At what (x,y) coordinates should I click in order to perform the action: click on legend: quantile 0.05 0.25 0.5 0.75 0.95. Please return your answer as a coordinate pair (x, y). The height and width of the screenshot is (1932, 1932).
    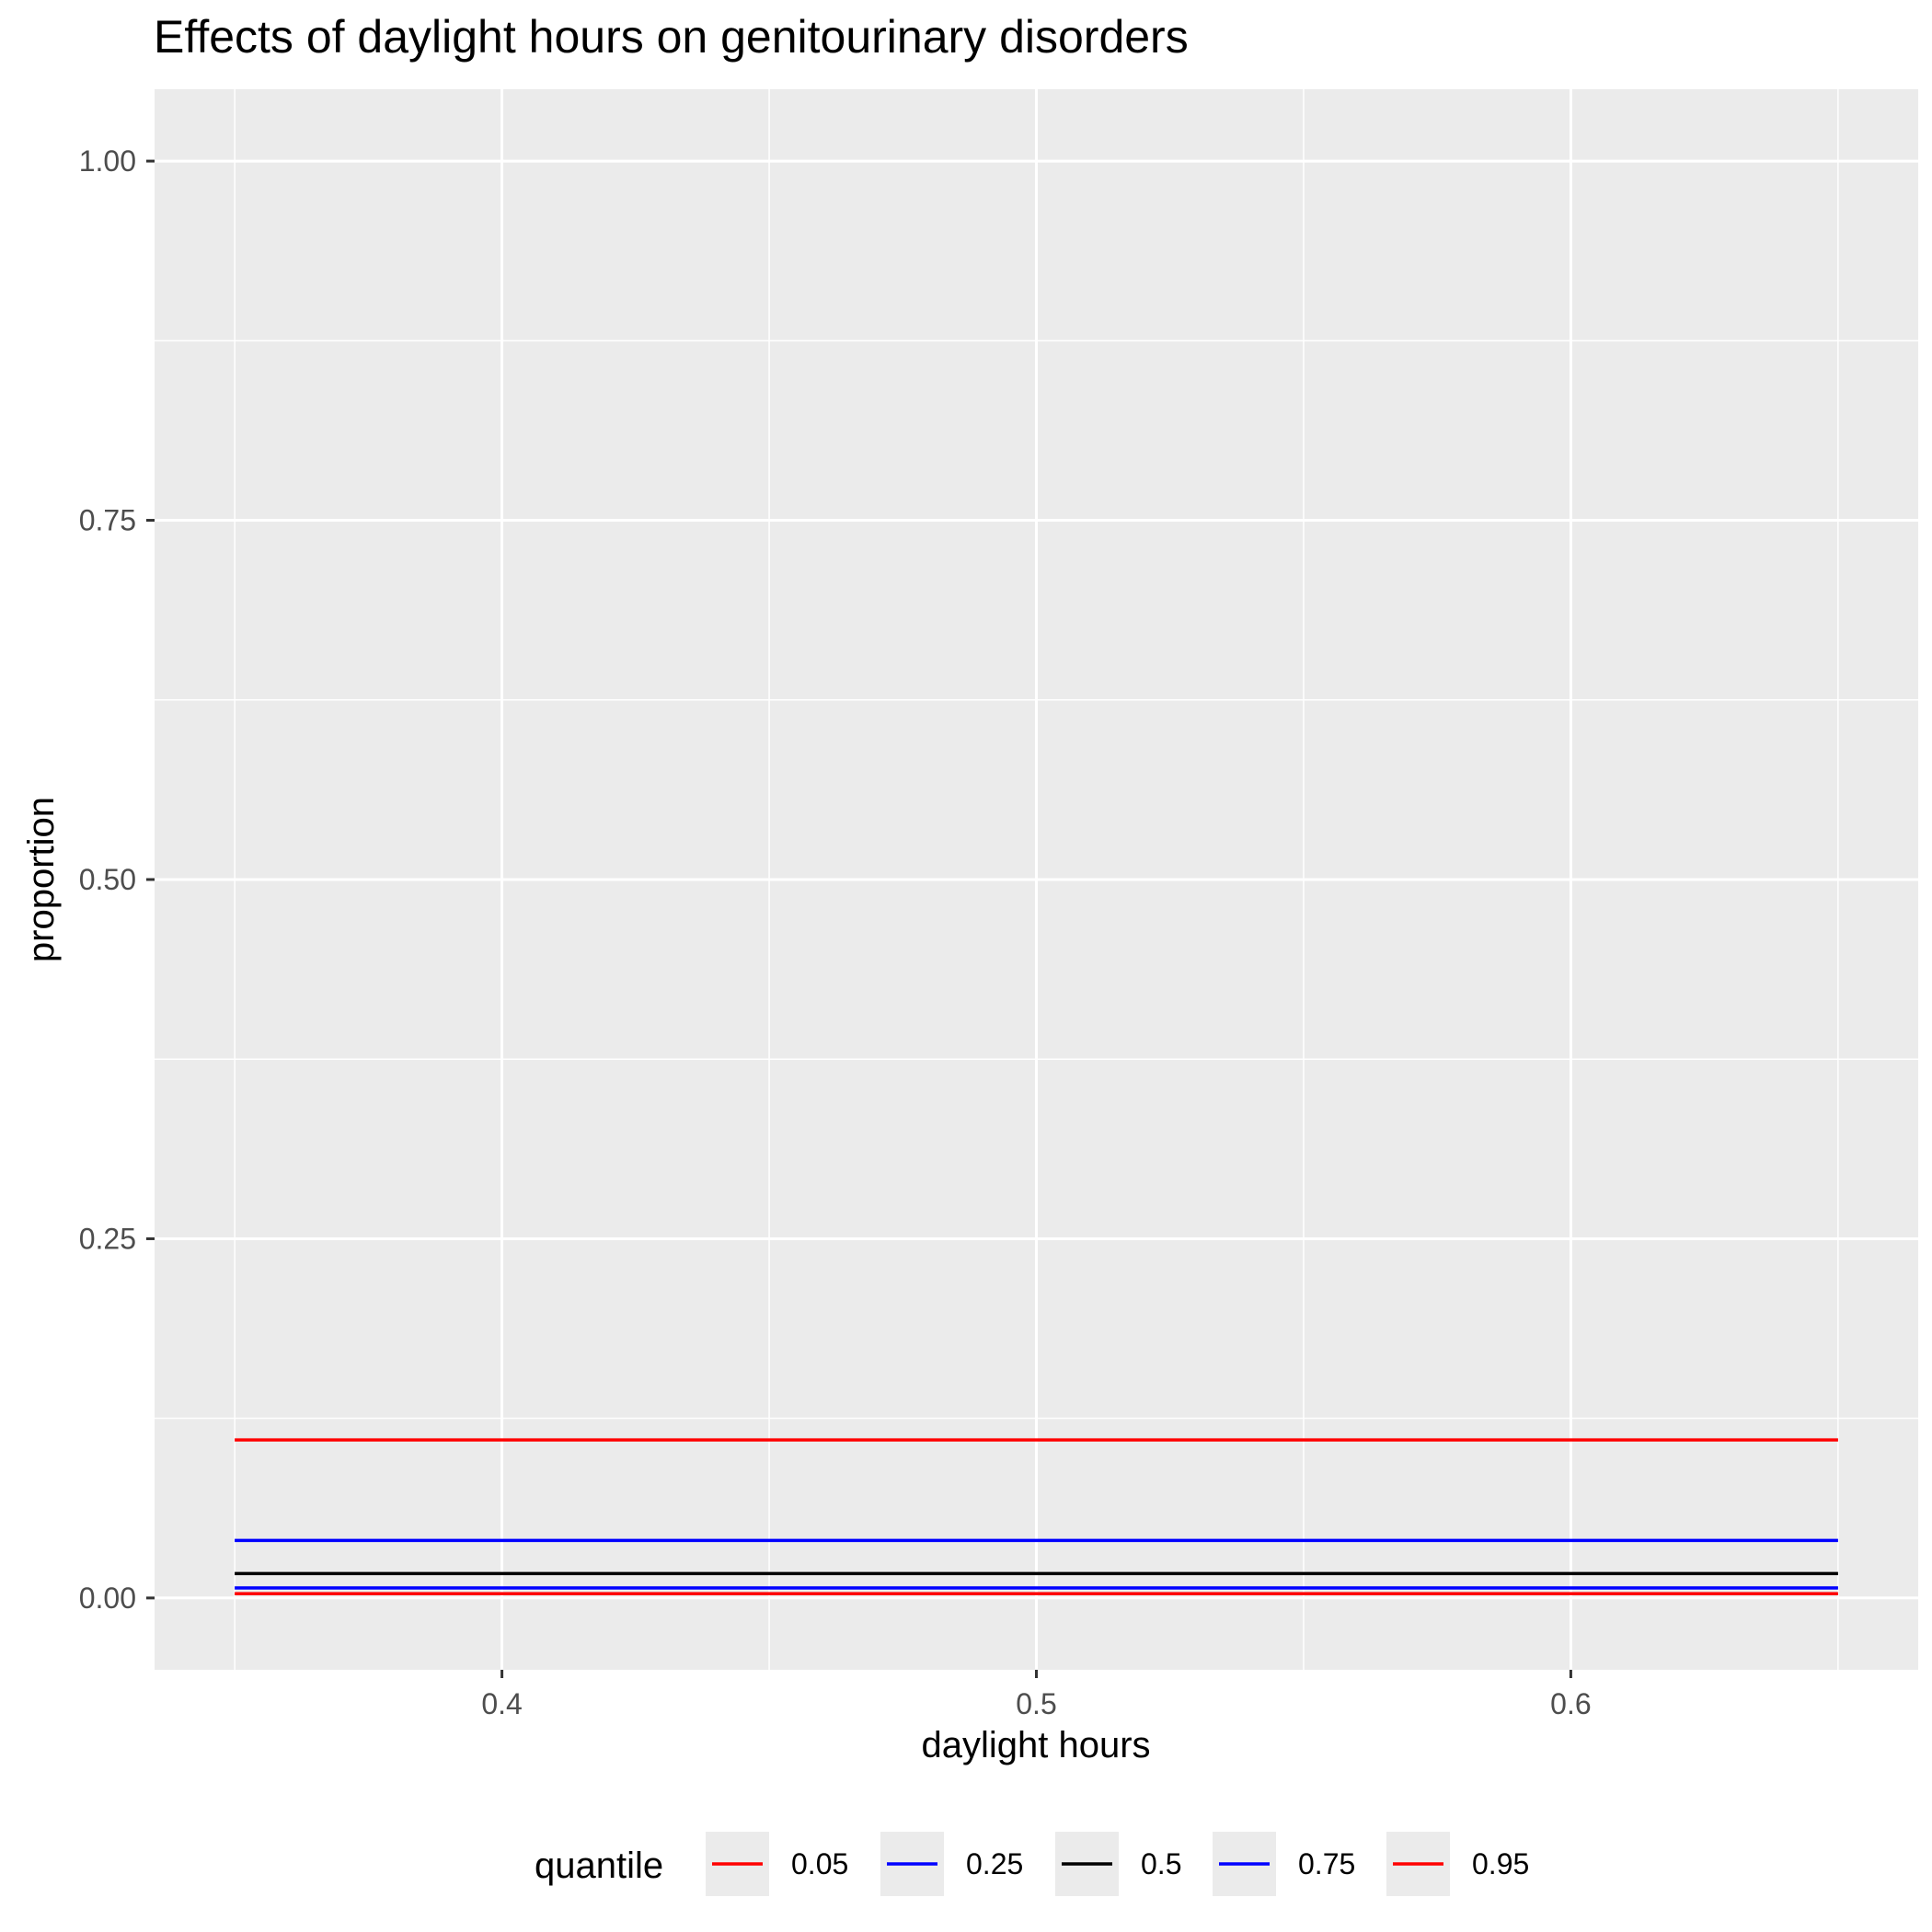
    Looking at the image, I should click on (1032, 1864).